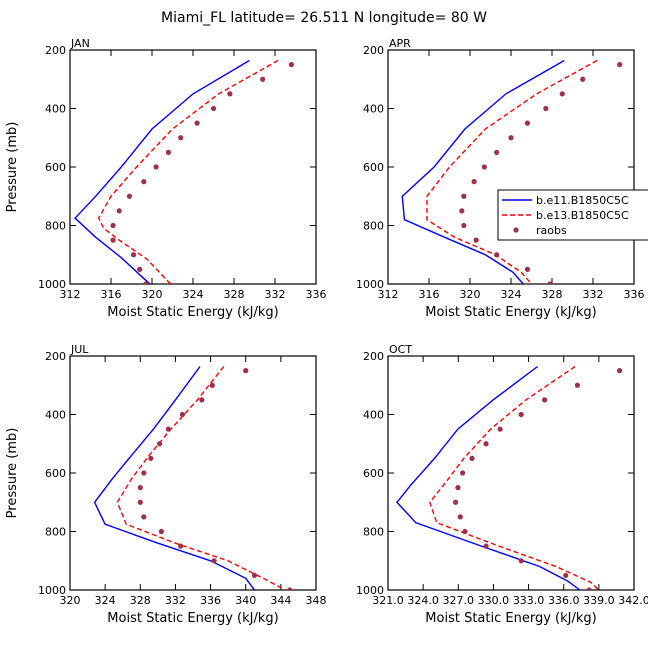 This screenshot has height=648, width=648. What do you see at coordinates (245, 600) in the screenshot?
I see `x-tick-label: 340` at bounding box center [245, 600].